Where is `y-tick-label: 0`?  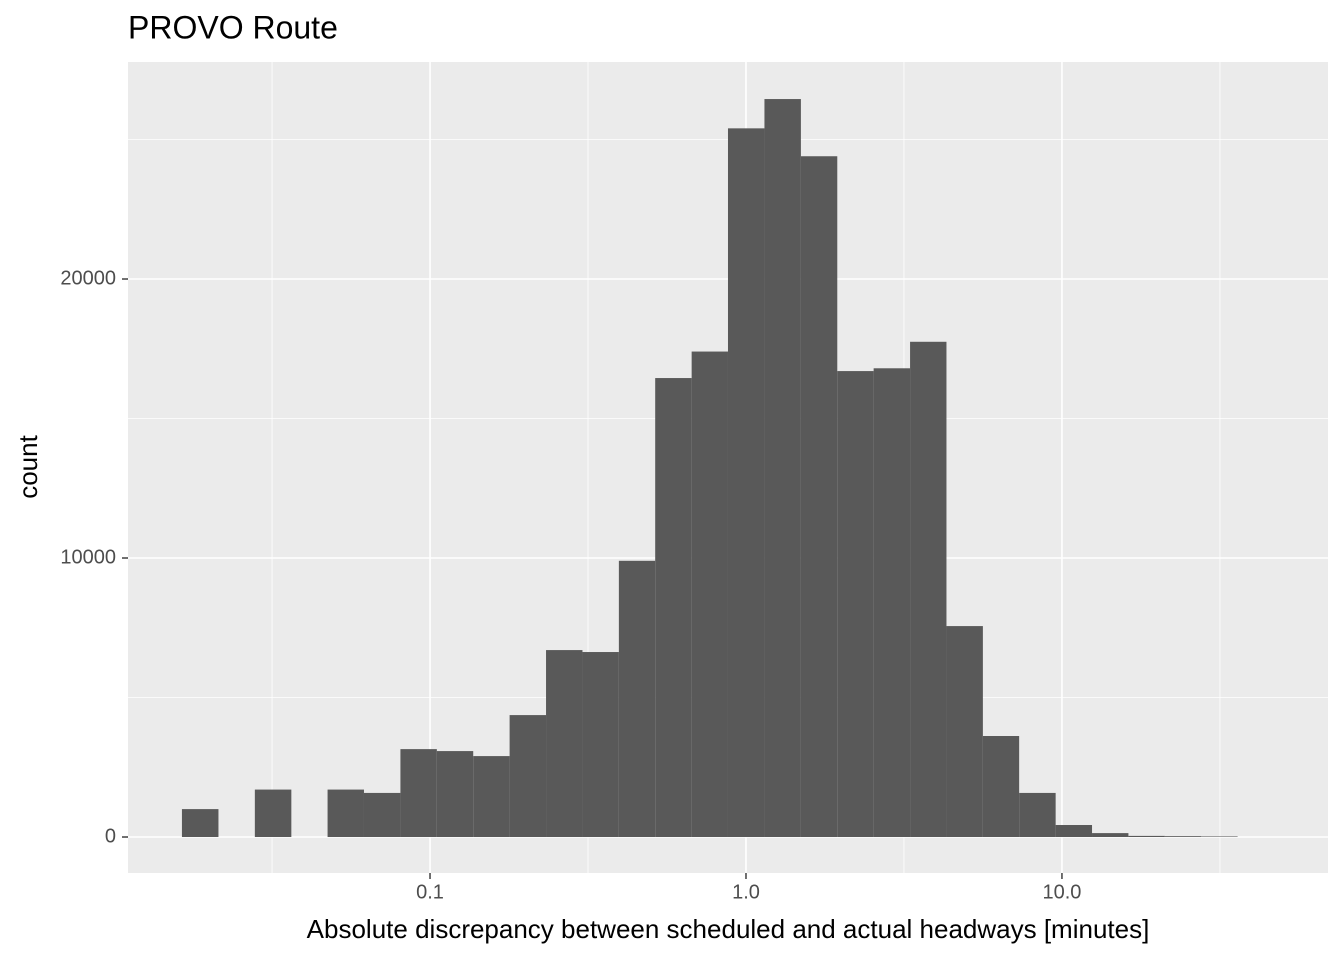 y-tick-label: 0 is located at coordinates (110, 836).